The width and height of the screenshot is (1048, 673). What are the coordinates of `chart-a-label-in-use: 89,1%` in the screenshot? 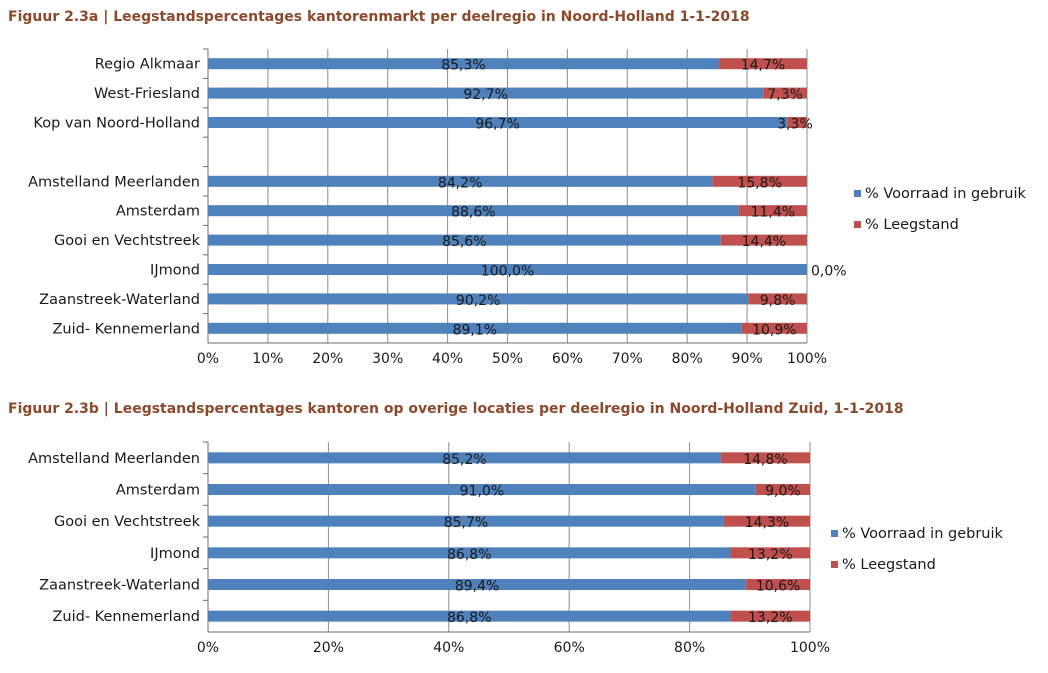 It's located at (475, 330).